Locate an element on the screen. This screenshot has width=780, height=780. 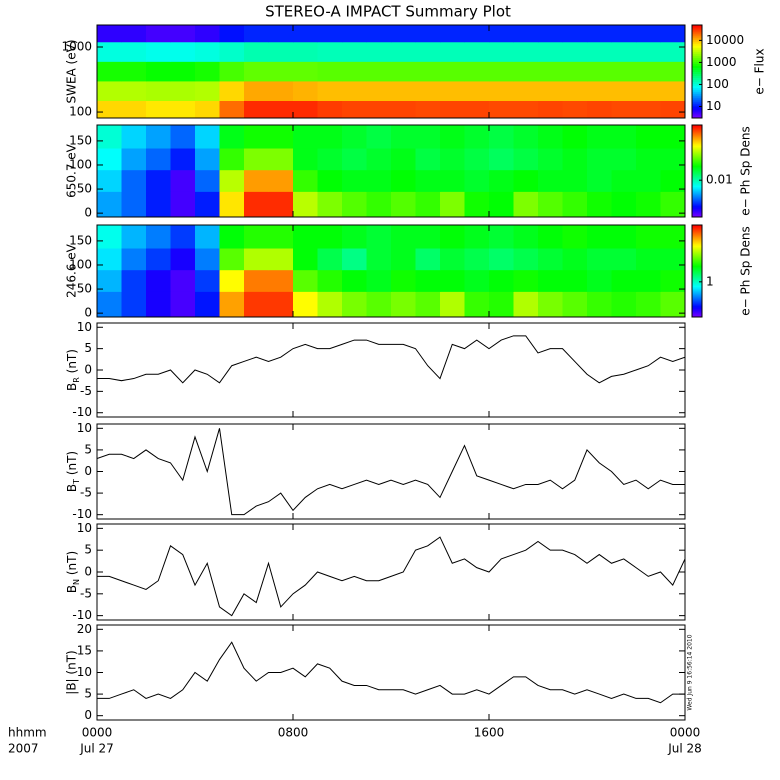
y-label-sub: N is located at coordinates (76, 582).